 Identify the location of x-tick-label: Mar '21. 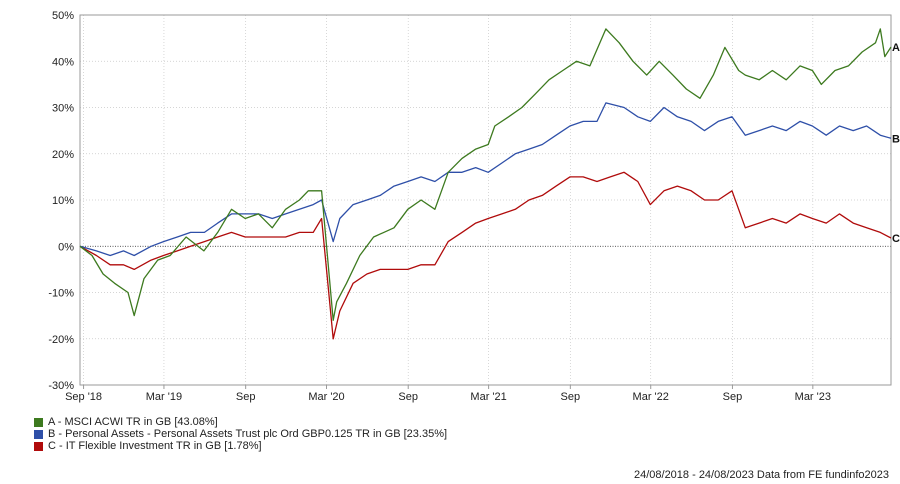
(488, 397).